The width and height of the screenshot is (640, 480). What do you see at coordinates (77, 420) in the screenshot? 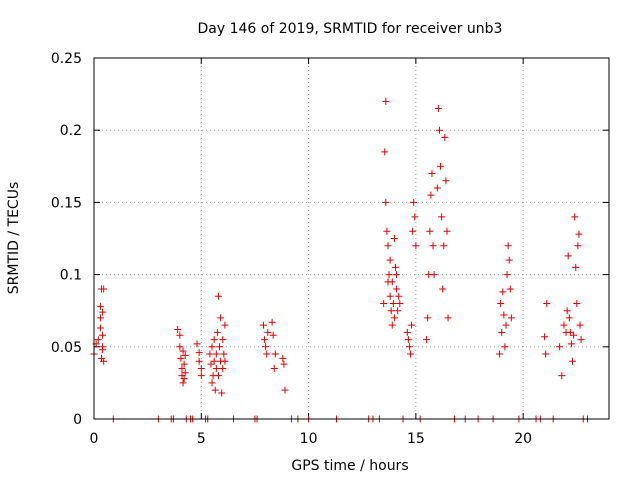
I see `y-tick-label: 0` at bounding box center [77, 420].